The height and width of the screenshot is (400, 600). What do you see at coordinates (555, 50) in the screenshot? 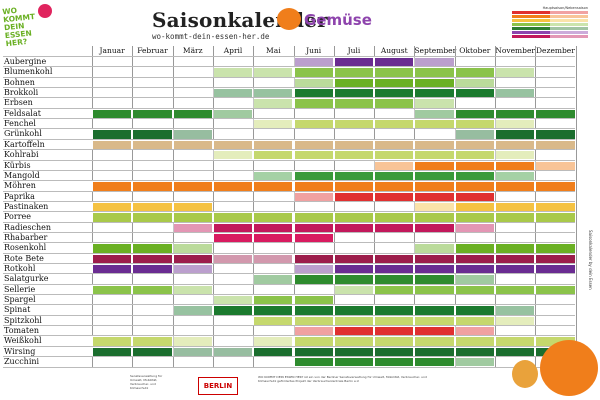
I see `month-header: Dezember` at bounding box center [555, 50].